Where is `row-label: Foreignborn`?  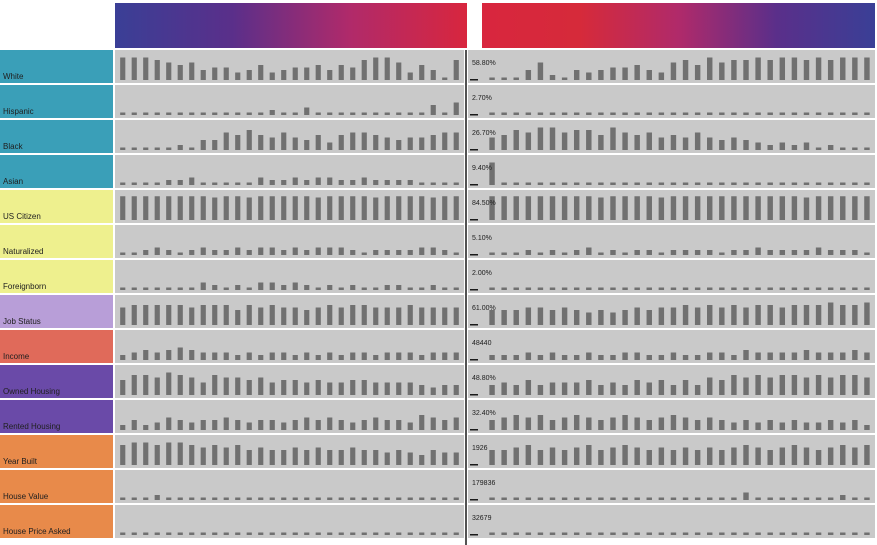 row-label: Foreignborn is located at coordinates (24, 286).